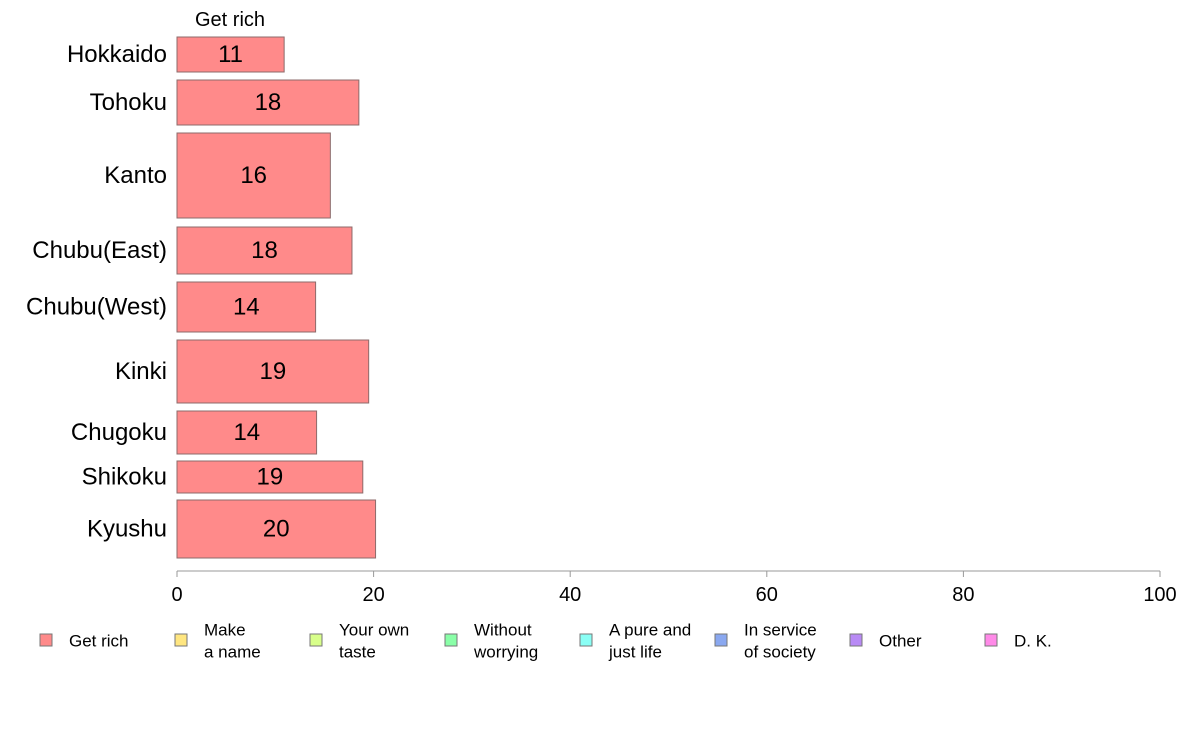  Describe the element at coordinates (232, 652) in the screenshot. I see `legend-label: a name` at that location.